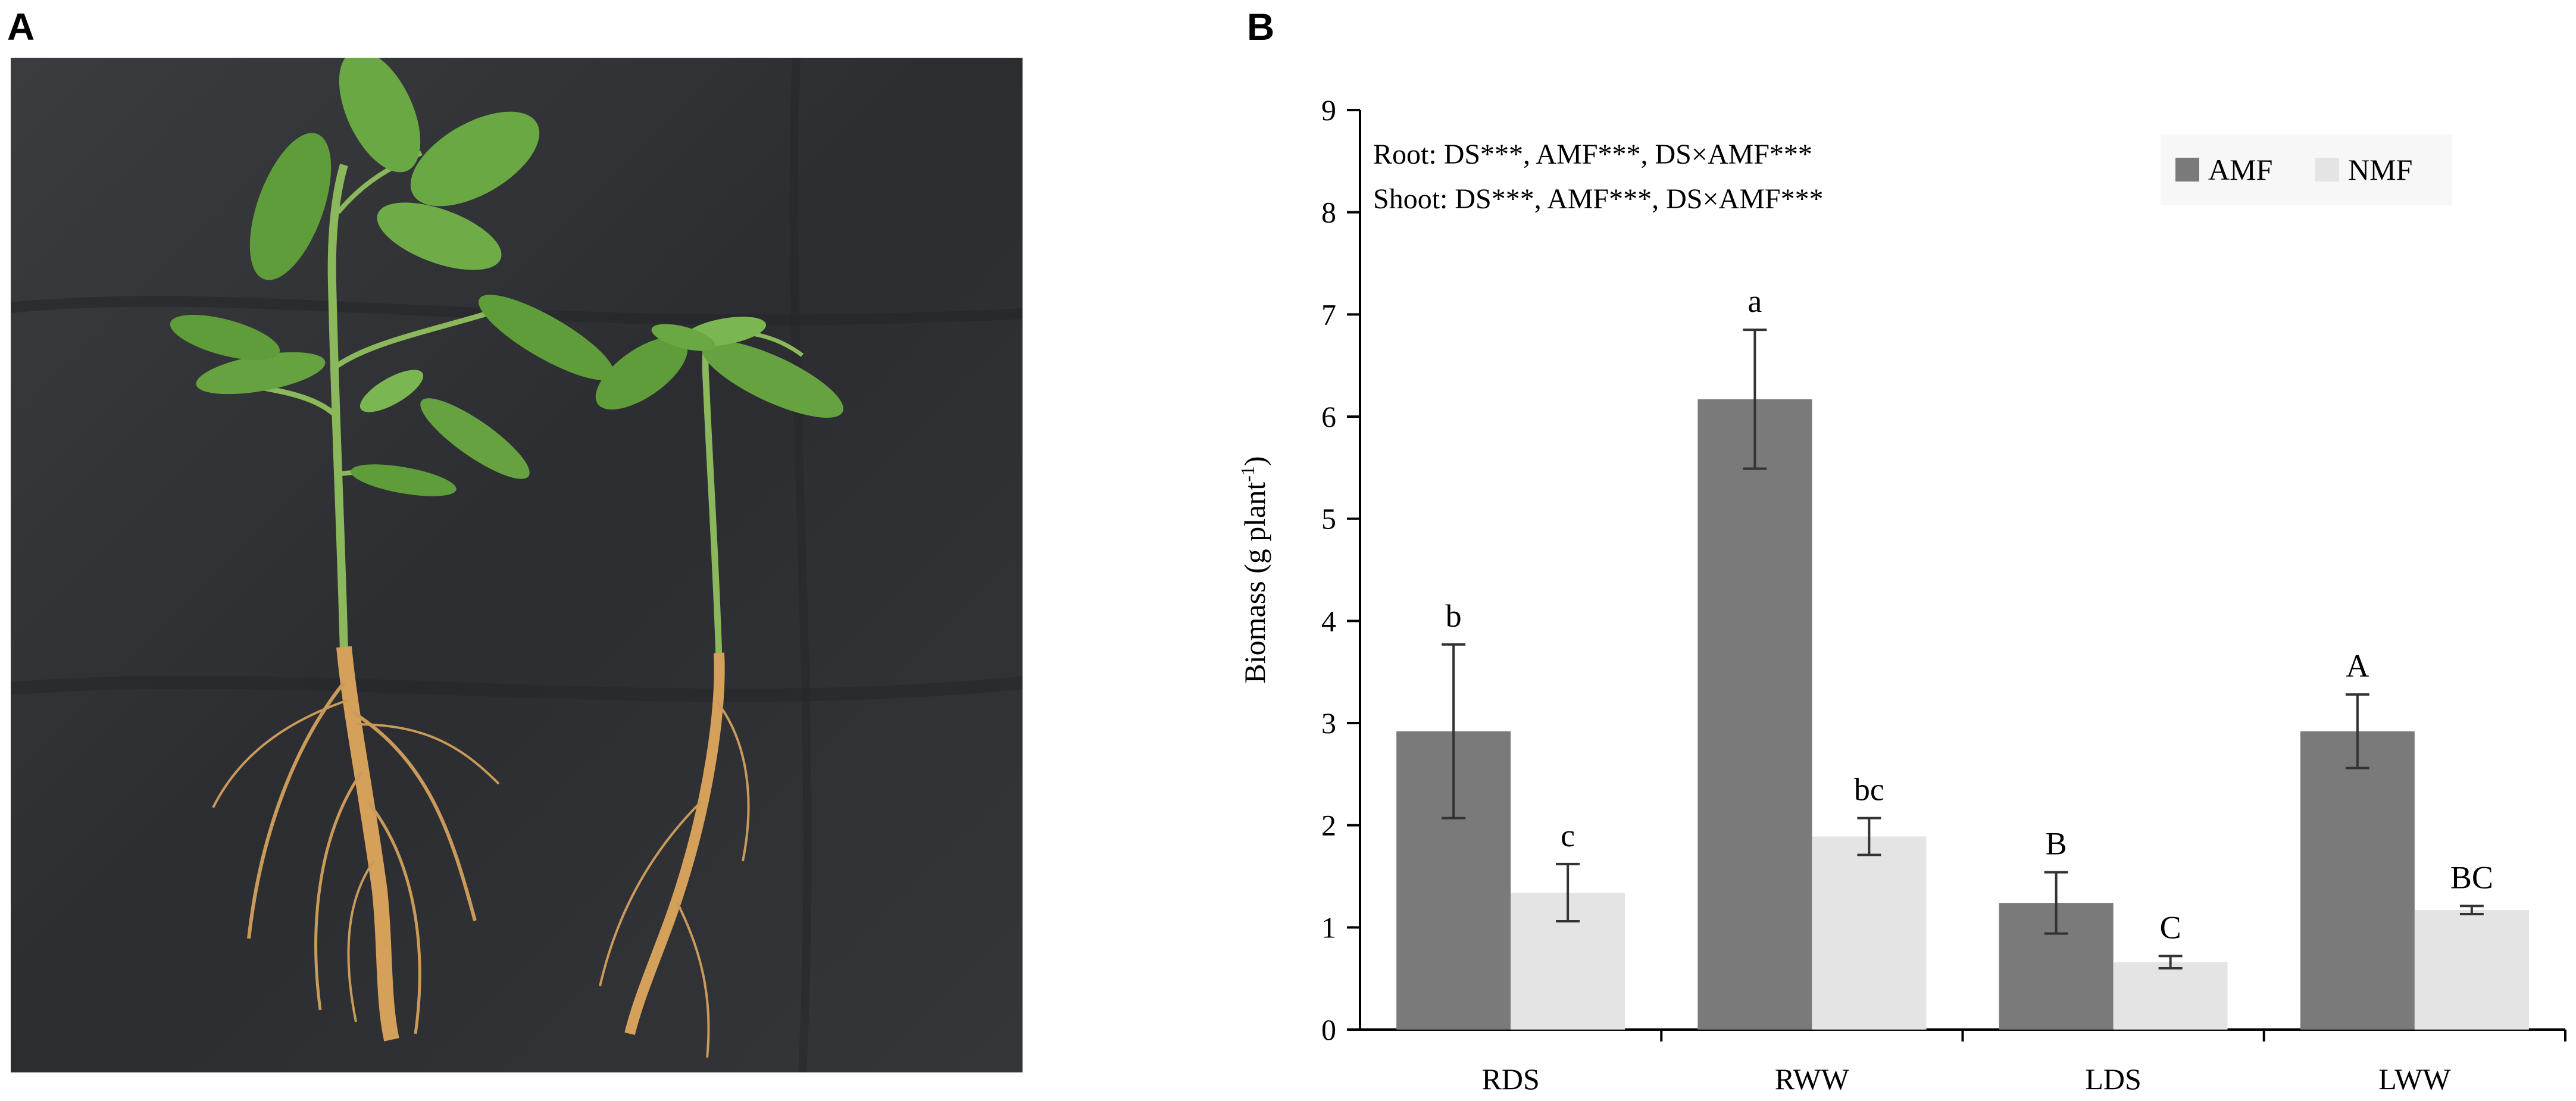 The height and width of the screenshot is (1101, 2576). Describe the element at coordinates (1592, 154) in the screenshot. I see `annotation-root-stats: Root: DS***, AMF***, DS×AMF***` at that location.